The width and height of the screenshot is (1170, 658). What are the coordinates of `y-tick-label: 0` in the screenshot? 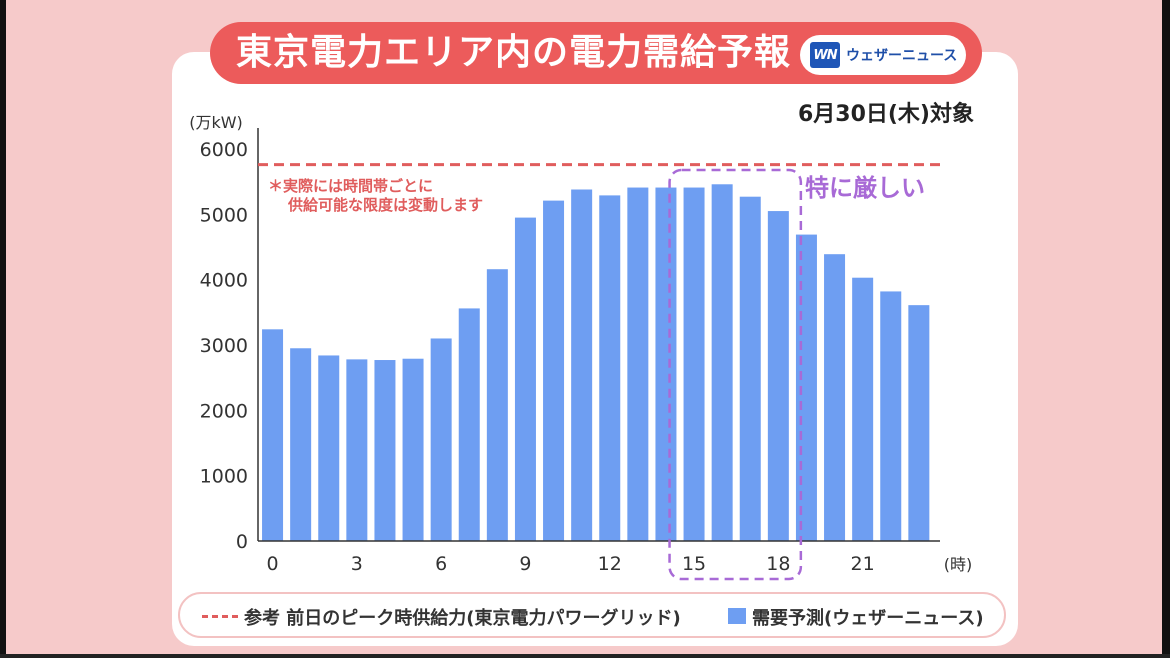 It's located at (242, 542).